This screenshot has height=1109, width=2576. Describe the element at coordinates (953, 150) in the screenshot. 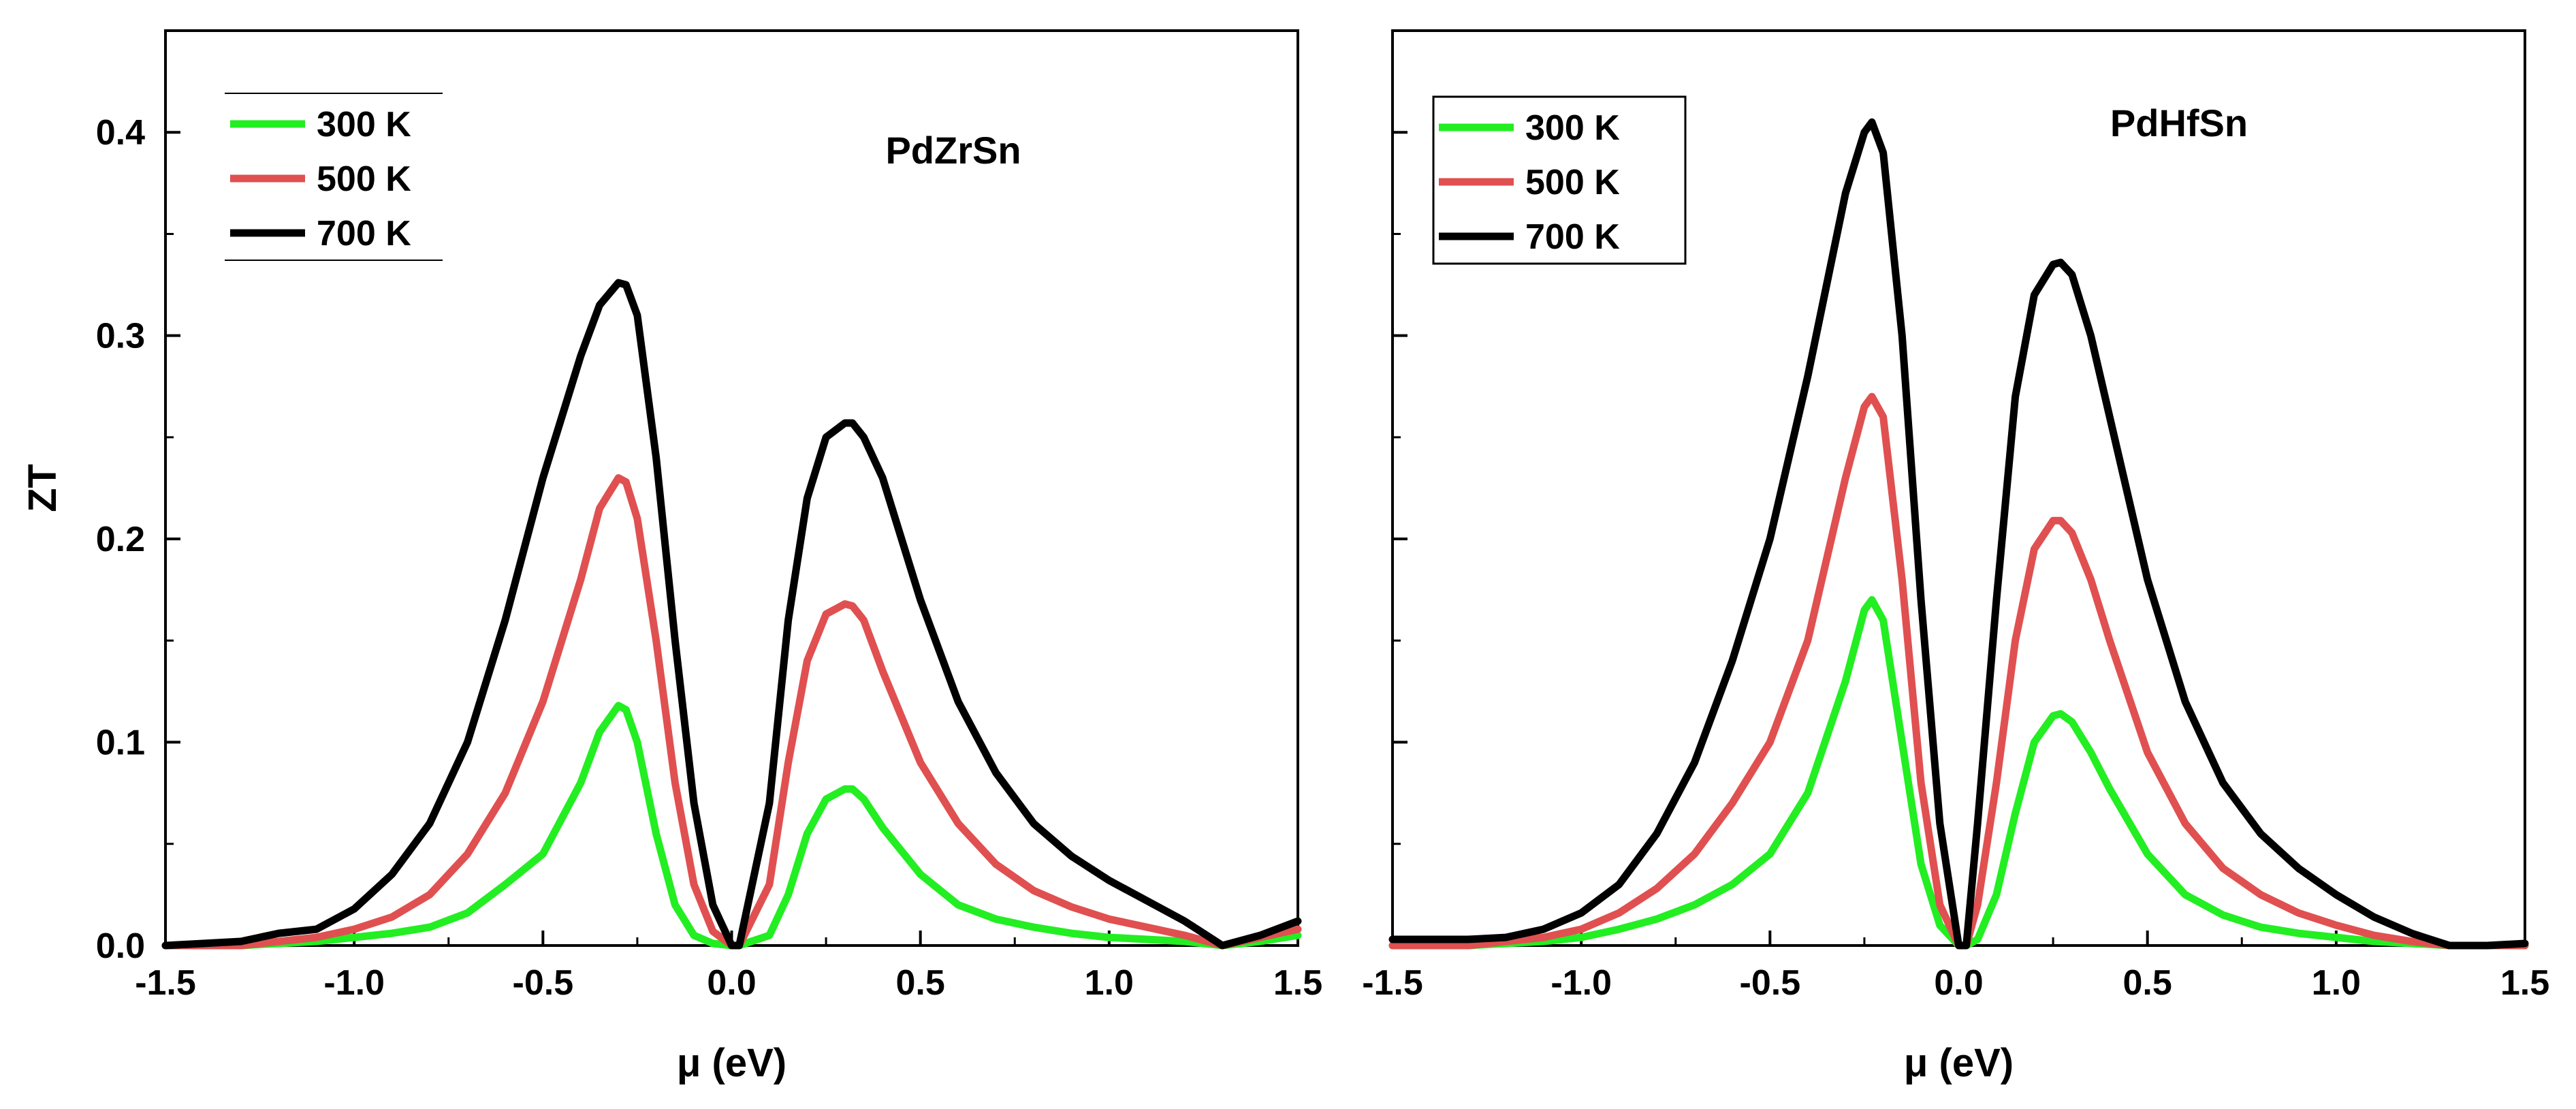

I see `chart-title: PdZrSn` at that location.